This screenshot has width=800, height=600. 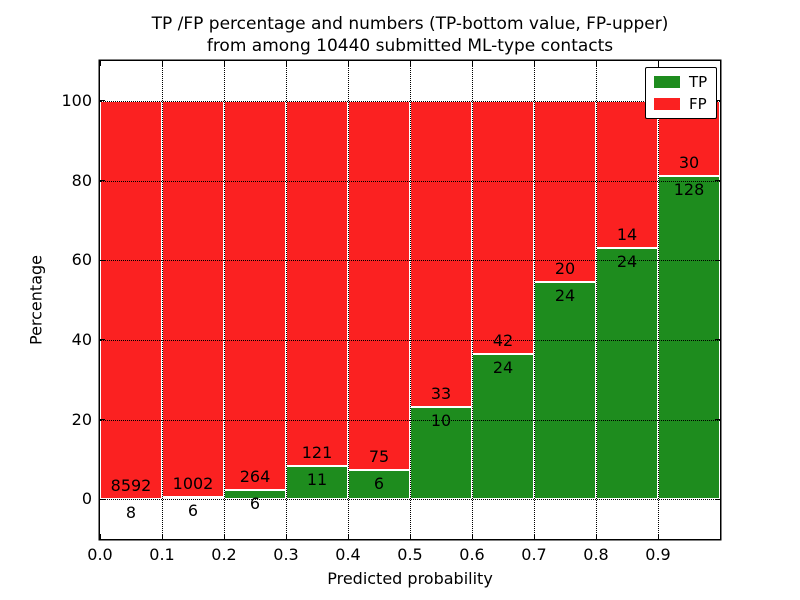 I want to click on x-tick-label: 0.1, so click(x=162, y=554).